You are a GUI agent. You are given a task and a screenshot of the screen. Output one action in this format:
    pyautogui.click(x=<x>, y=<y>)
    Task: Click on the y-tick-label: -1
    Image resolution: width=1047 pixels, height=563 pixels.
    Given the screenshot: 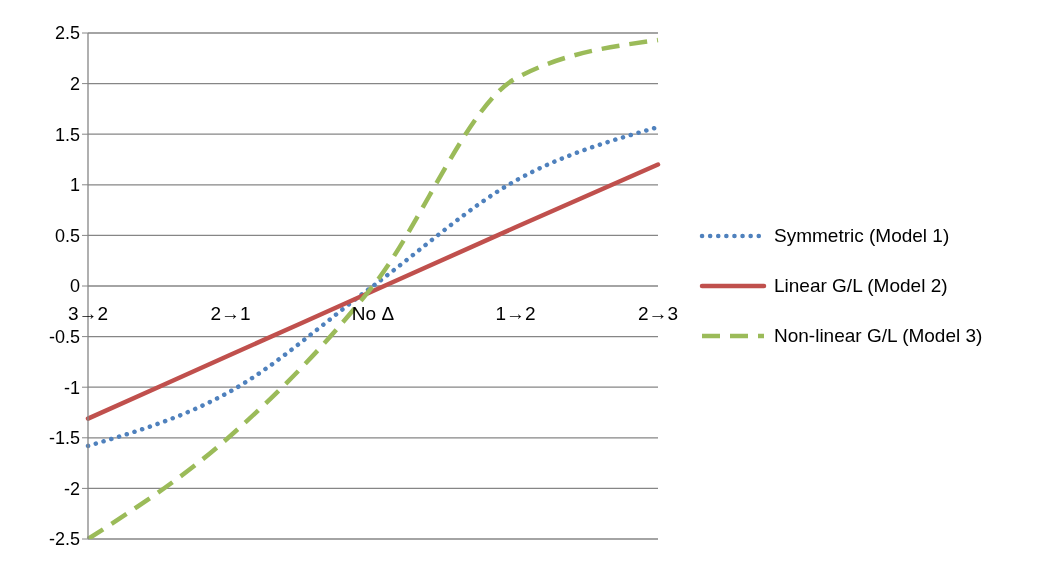 What is the action you would take?
    pyautogui.click(x=71, y=387)
    